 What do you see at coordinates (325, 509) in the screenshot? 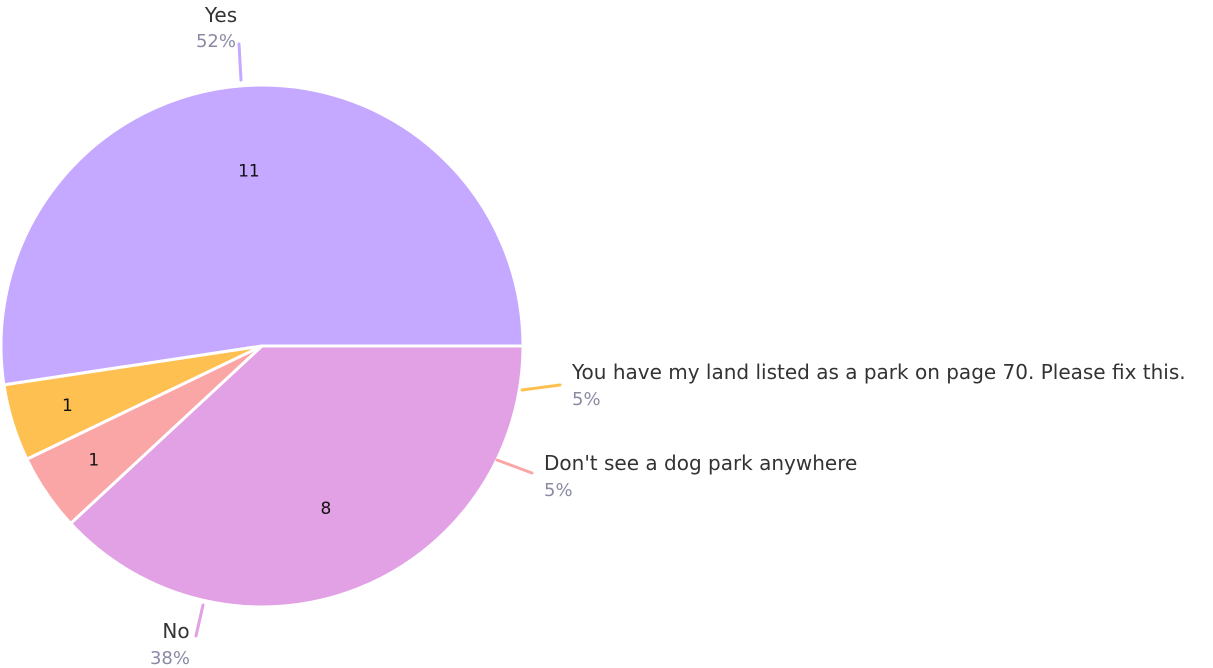
I see `slice-count-label: 8` at bounding box center [325, 509].